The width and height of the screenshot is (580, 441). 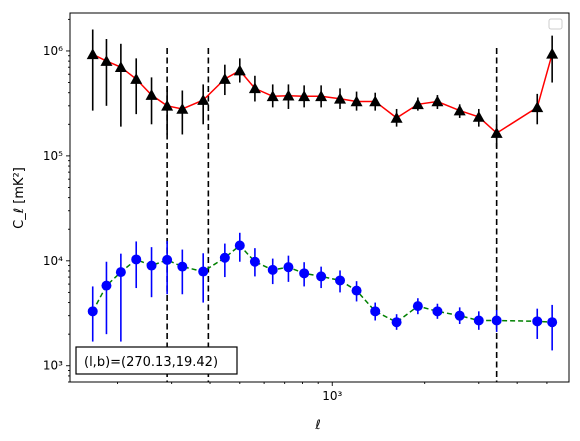 I want to click on annotation-box: (l,b)=(270.13,19.42), so click(x=156, y=360).